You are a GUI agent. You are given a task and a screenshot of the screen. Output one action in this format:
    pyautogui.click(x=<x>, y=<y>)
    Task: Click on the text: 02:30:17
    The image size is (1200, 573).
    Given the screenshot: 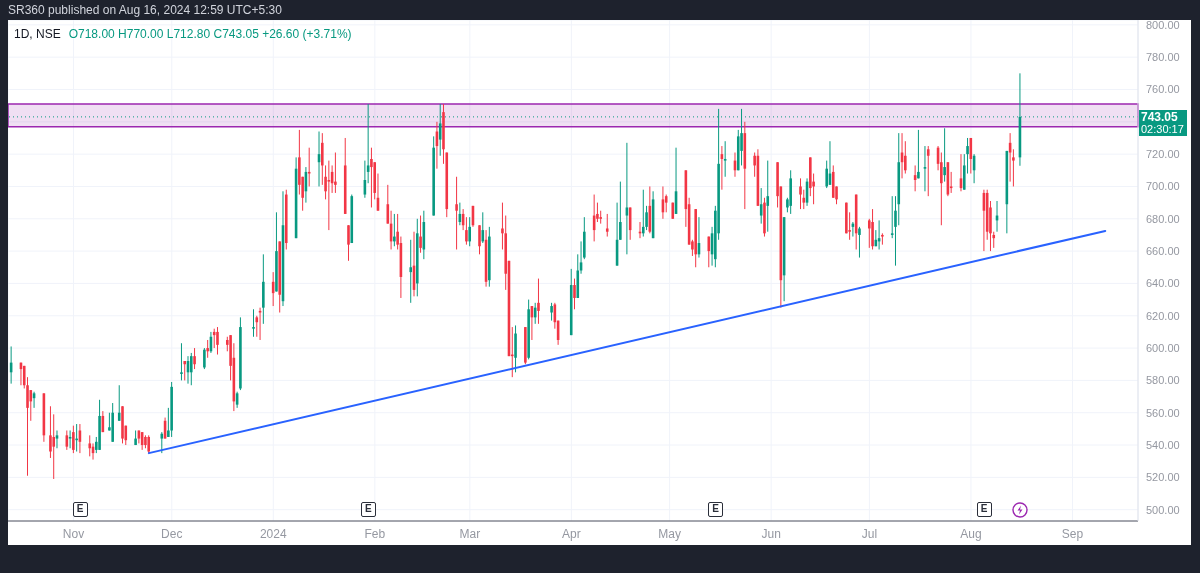 What is the action you would take?
    pyautogui.click(x=1163, y=128)
    